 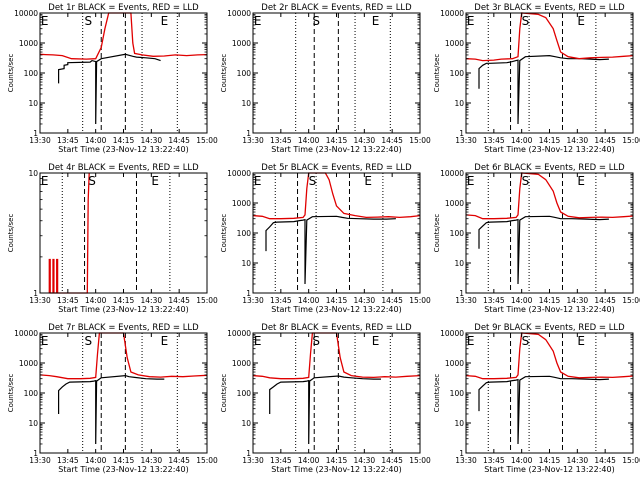 I want to click on panel-title: Det 7r BLACK = Events, RED = LLD, so click(x=123, y=328).